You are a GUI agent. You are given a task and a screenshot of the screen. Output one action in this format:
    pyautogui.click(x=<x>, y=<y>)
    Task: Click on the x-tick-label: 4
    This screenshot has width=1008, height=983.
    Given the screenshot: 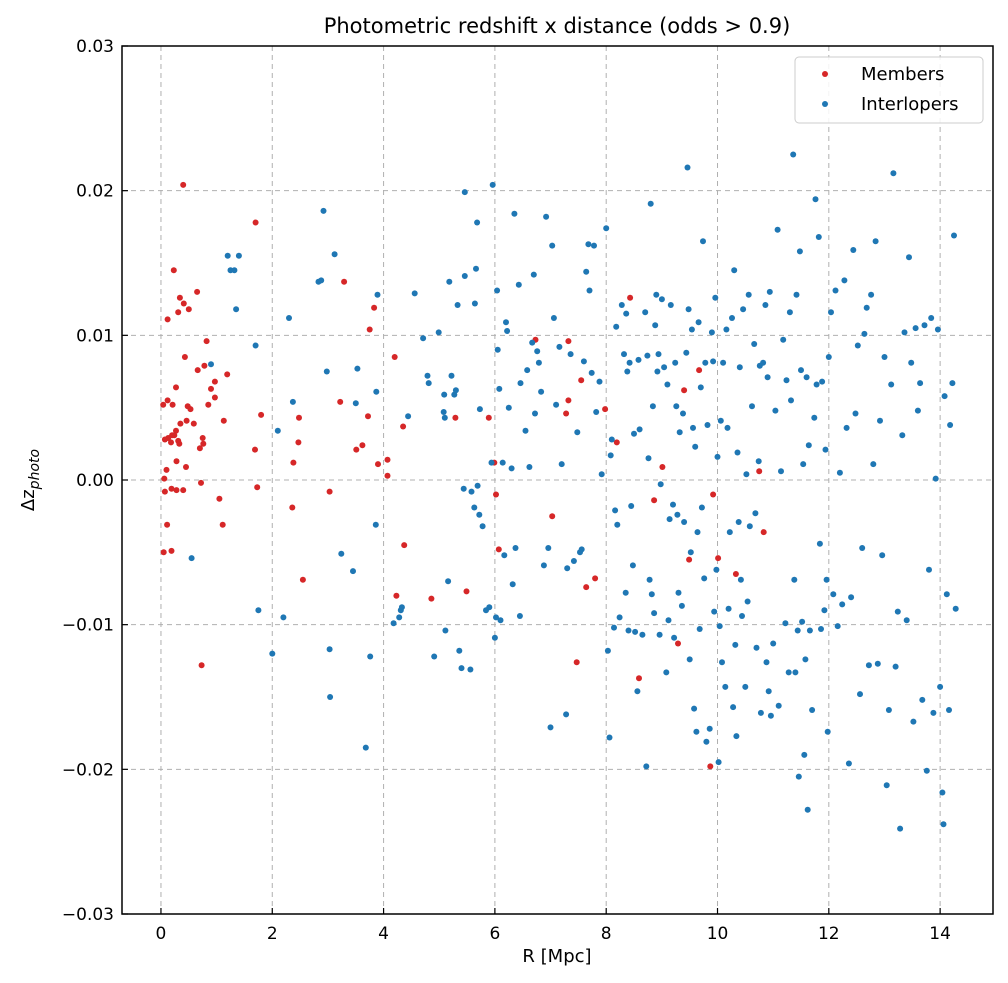 What is the action you would take?
    pyautogui.click(x=383, y=934)
    